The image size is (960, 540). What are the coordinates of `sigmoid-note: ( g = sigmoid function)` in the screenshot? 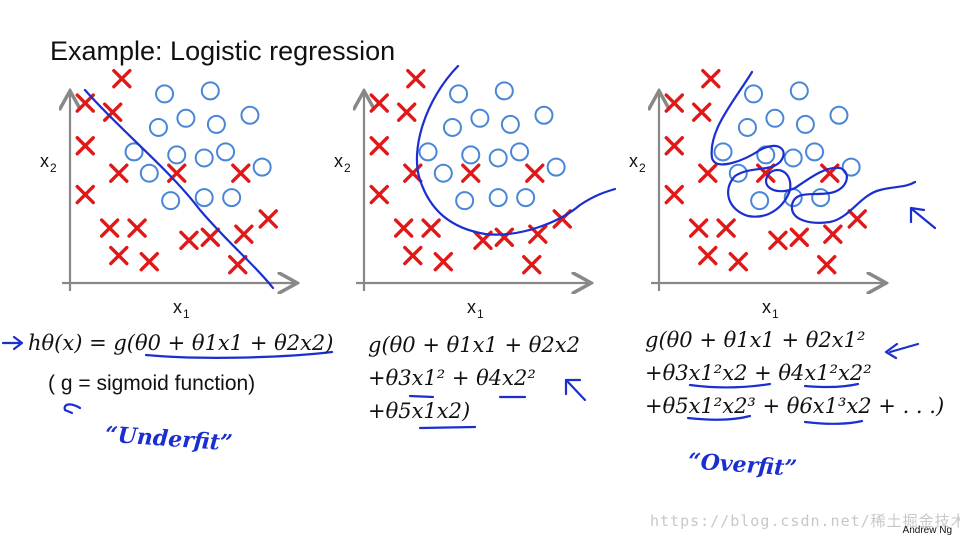 It's located at (152, 383).